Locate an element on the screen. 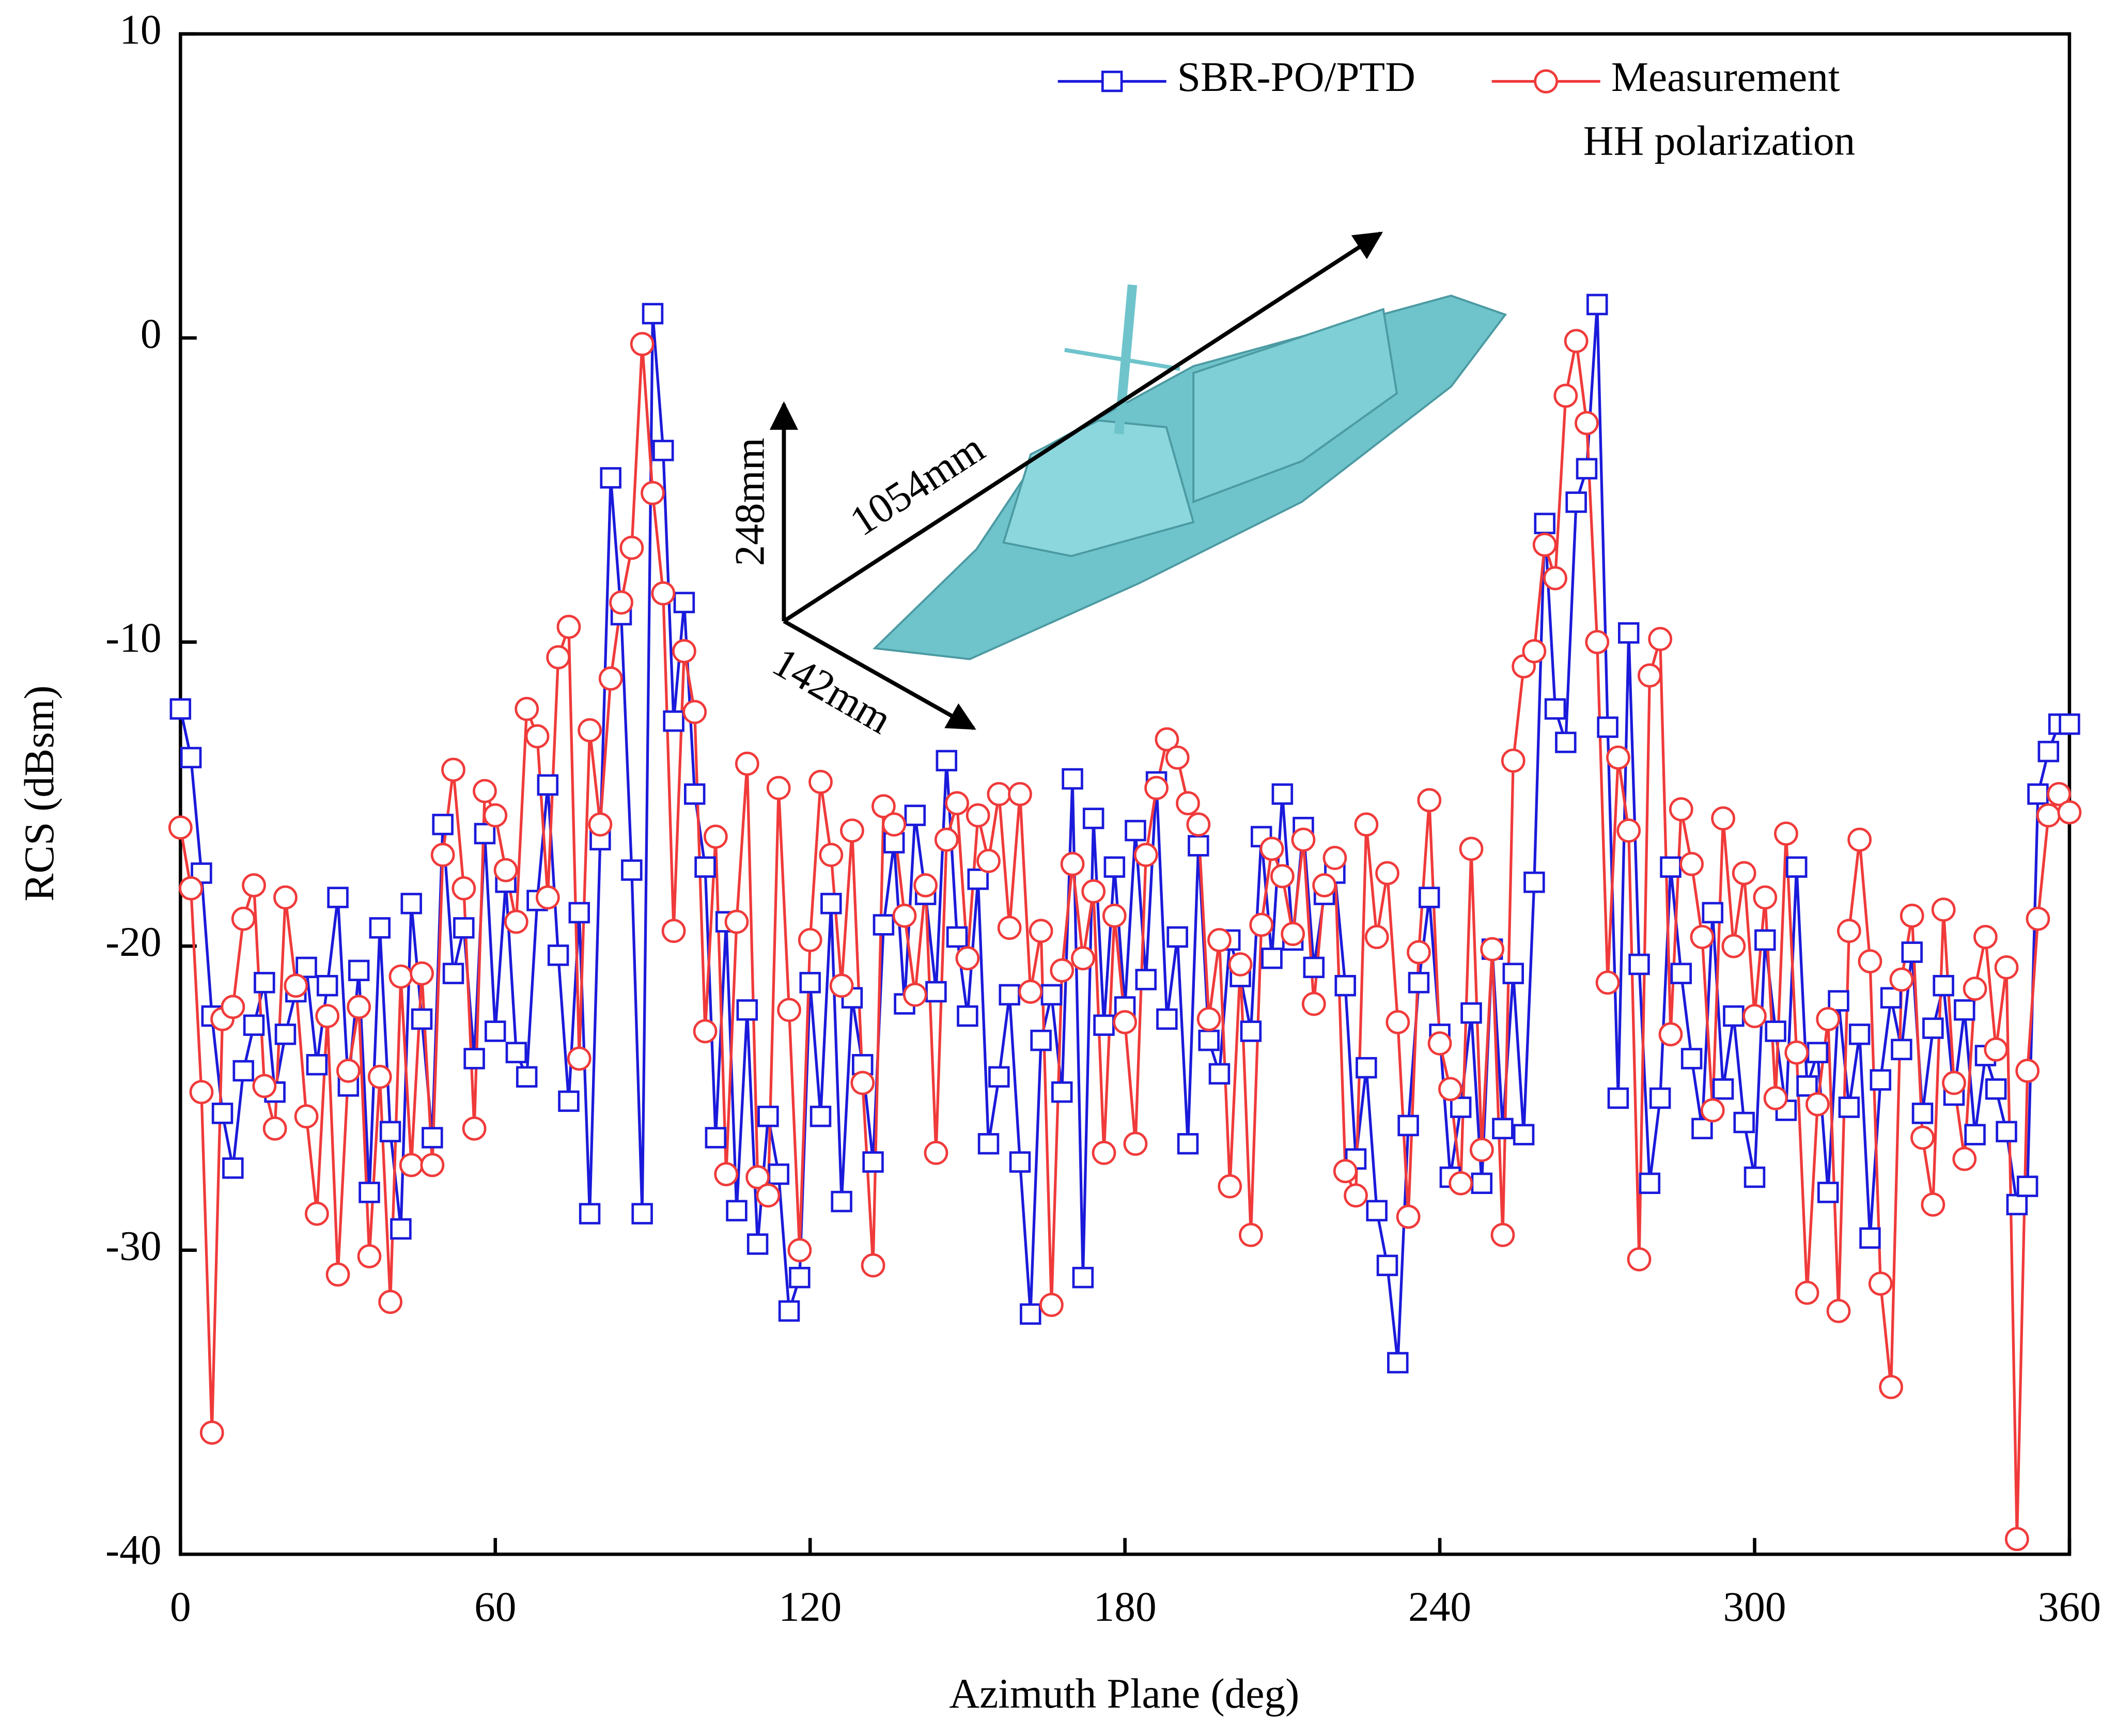  legend-marker is located at coordinates (1546, 82).